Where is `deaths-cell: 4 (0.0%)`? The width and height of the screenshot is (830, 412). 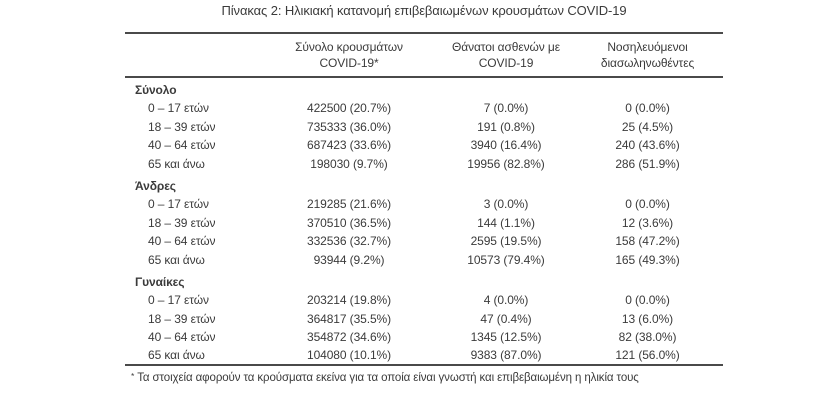
deaths-cell: 4 (0.0%) is located at coordinates (506, 300).